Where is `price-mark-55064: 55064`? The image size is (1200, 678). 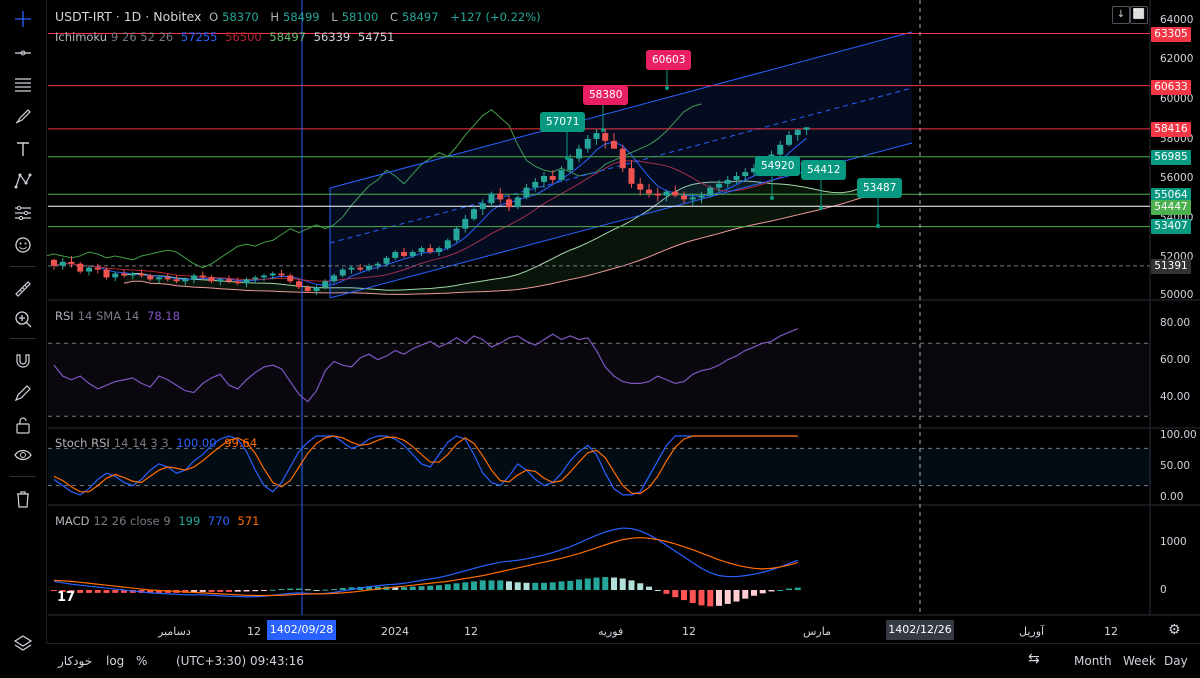
price-mark-55064: 55064 is located at coordinates (1171, 195).